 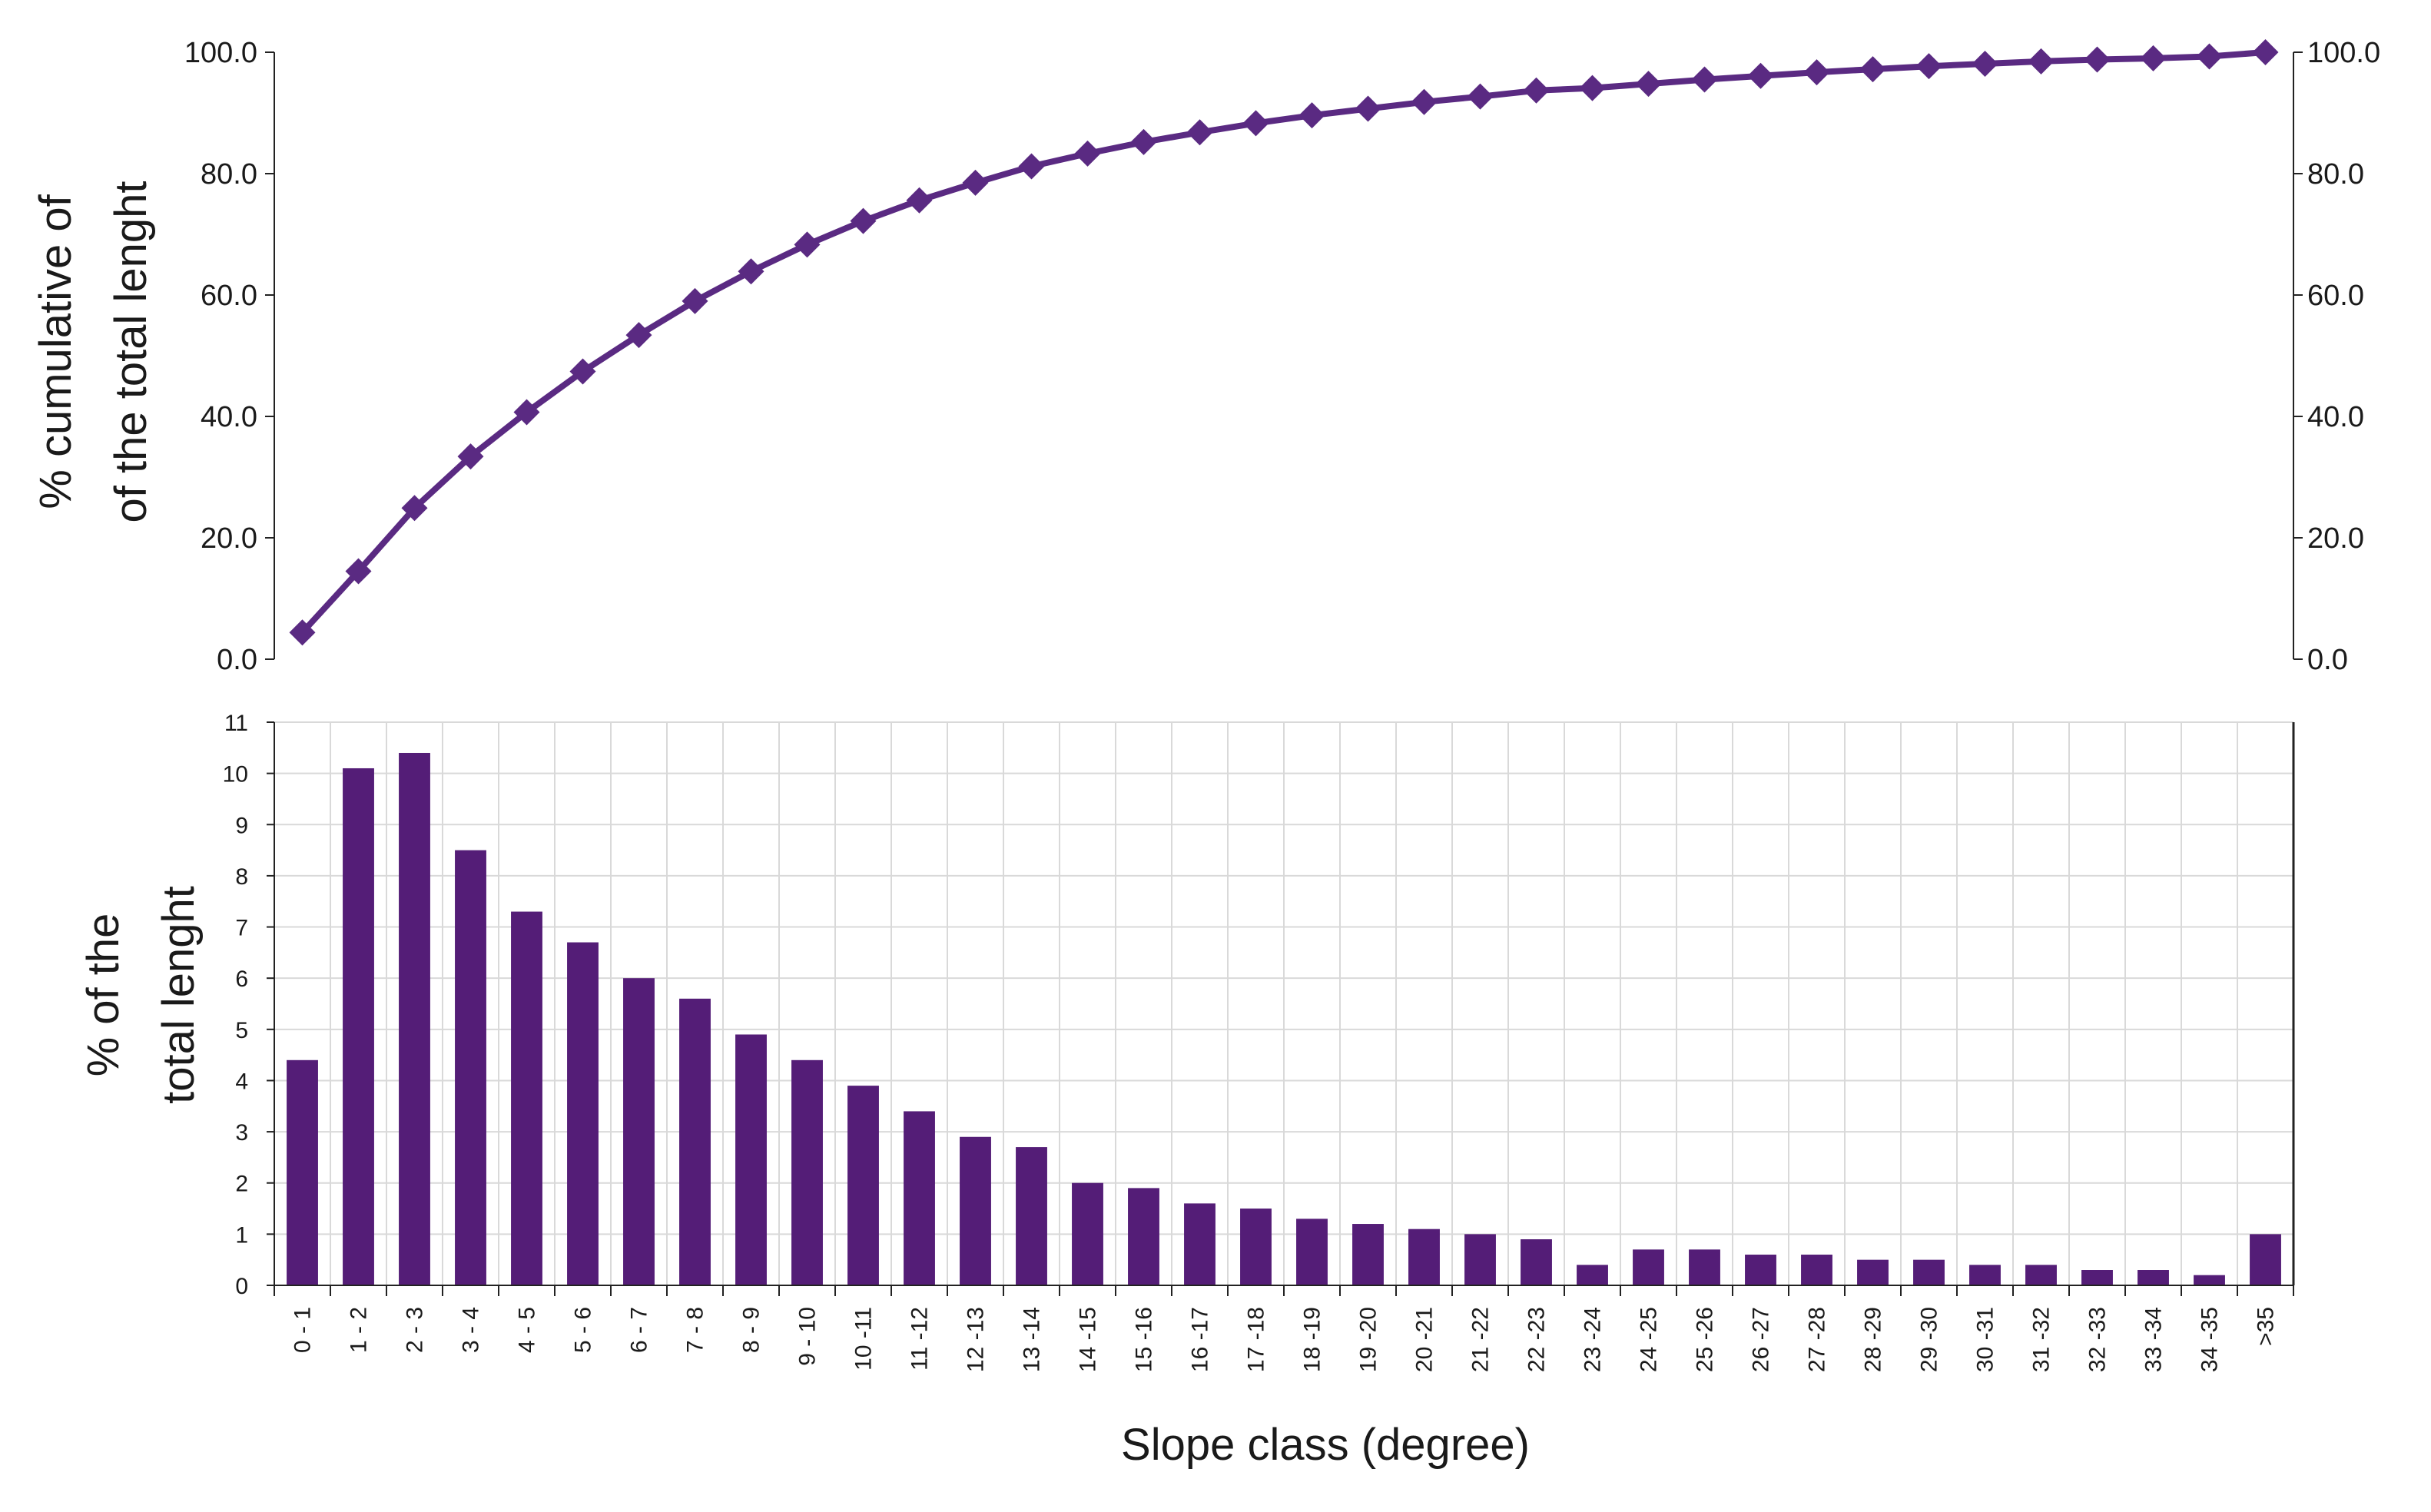 I want to click on x-category-label: 31 -32, so click(x=2042, y=1340).